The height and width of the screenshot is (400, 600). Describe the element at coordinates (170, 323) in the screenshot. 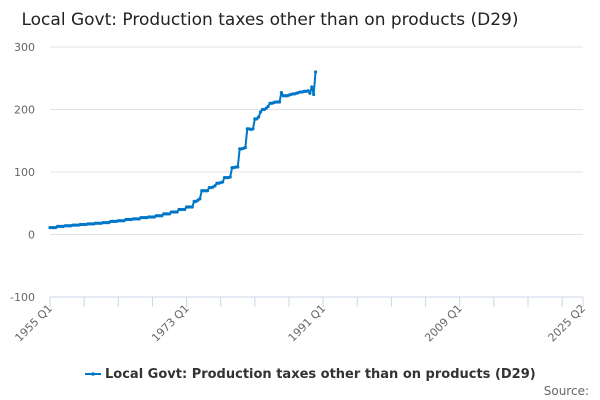

I see `x-tick-label: 1973 Q1` at that location.